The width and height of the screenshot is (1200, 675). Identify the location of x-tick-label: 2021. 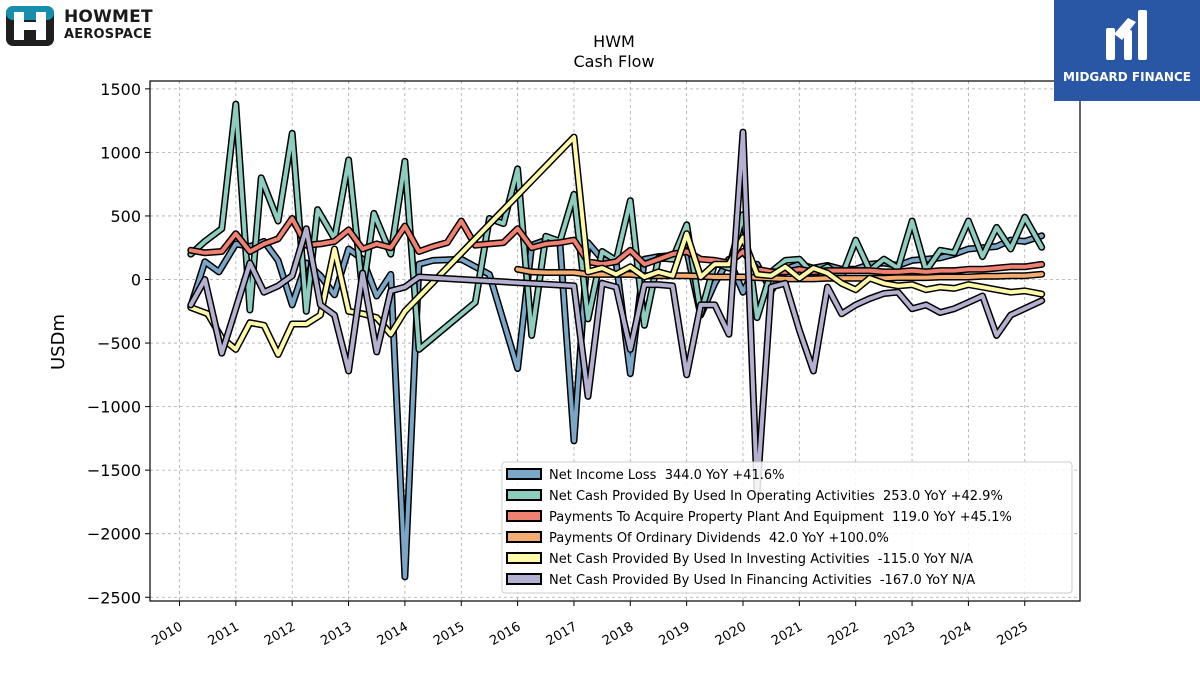
(787, 634).